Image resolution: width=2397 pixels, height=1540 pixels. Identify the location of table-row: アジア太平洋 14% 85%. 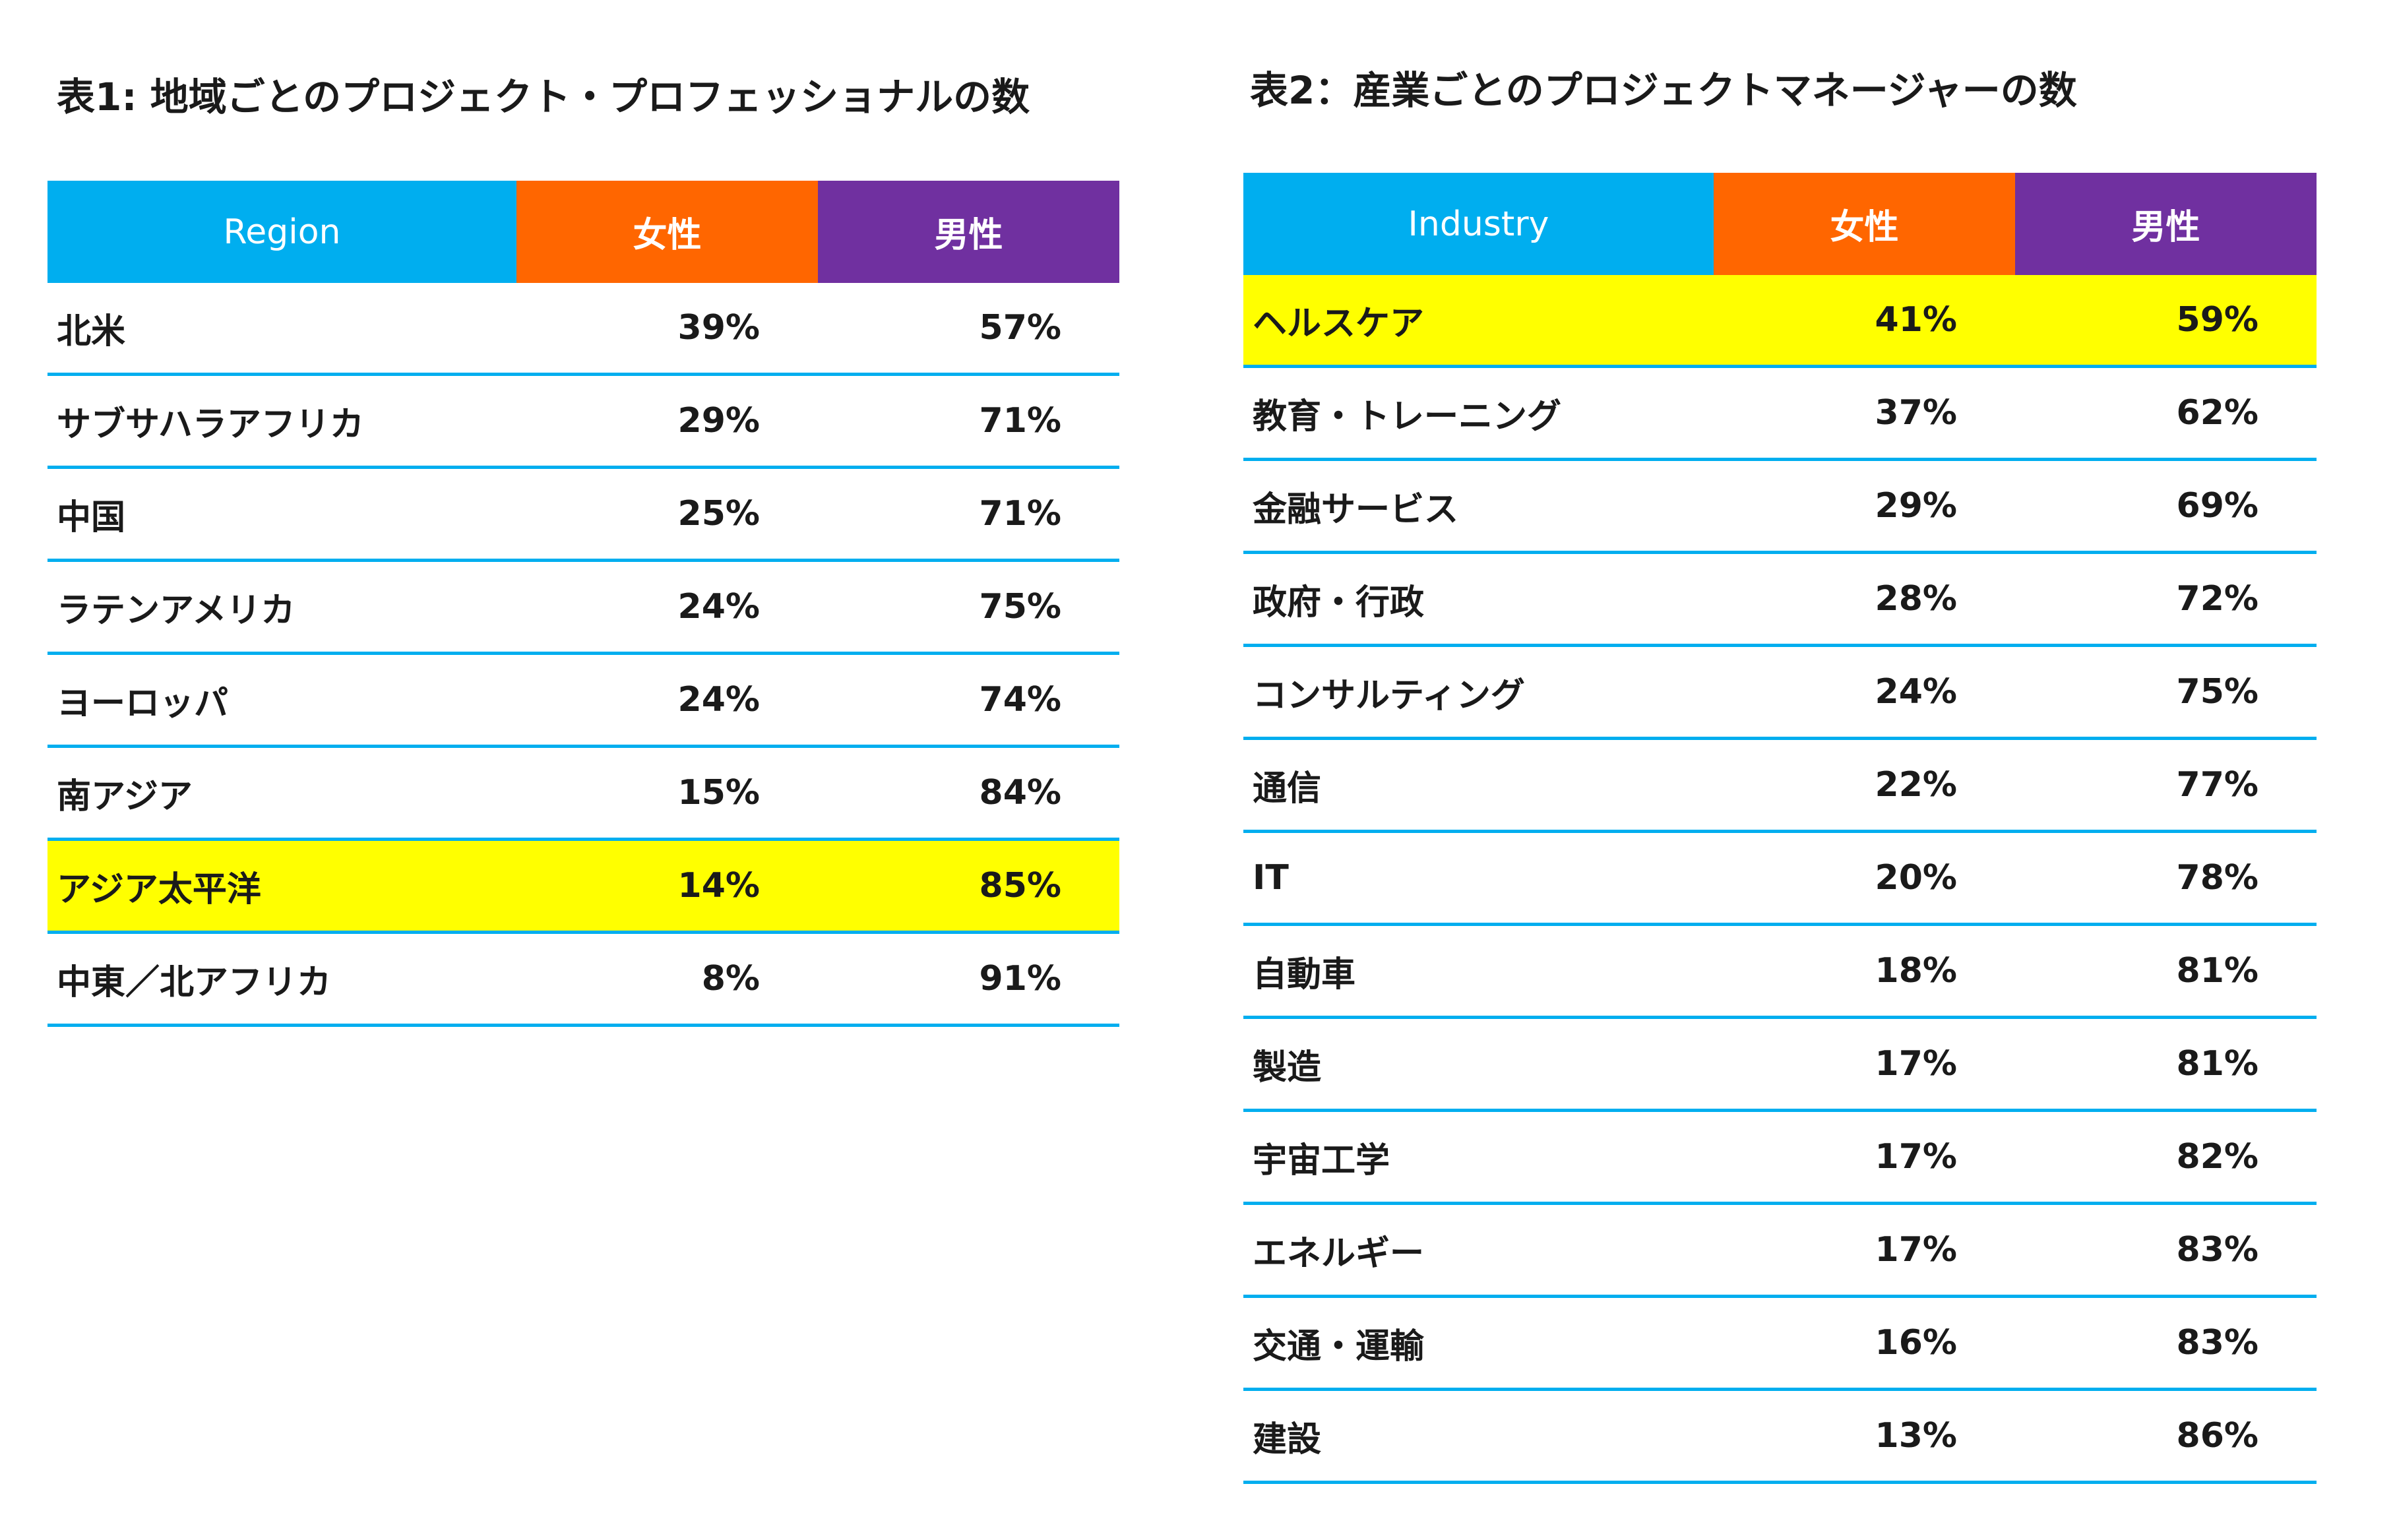
(583, 886).